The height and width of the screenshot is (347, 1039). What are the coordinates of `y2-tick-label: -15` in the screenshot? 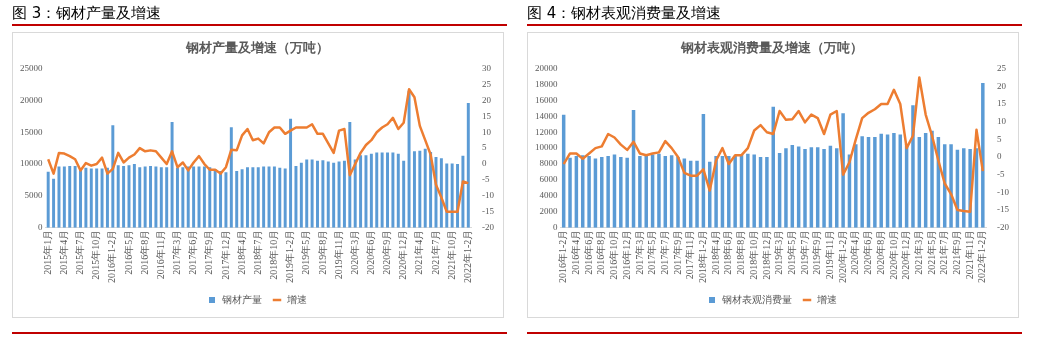 It's located at (1003, 209).